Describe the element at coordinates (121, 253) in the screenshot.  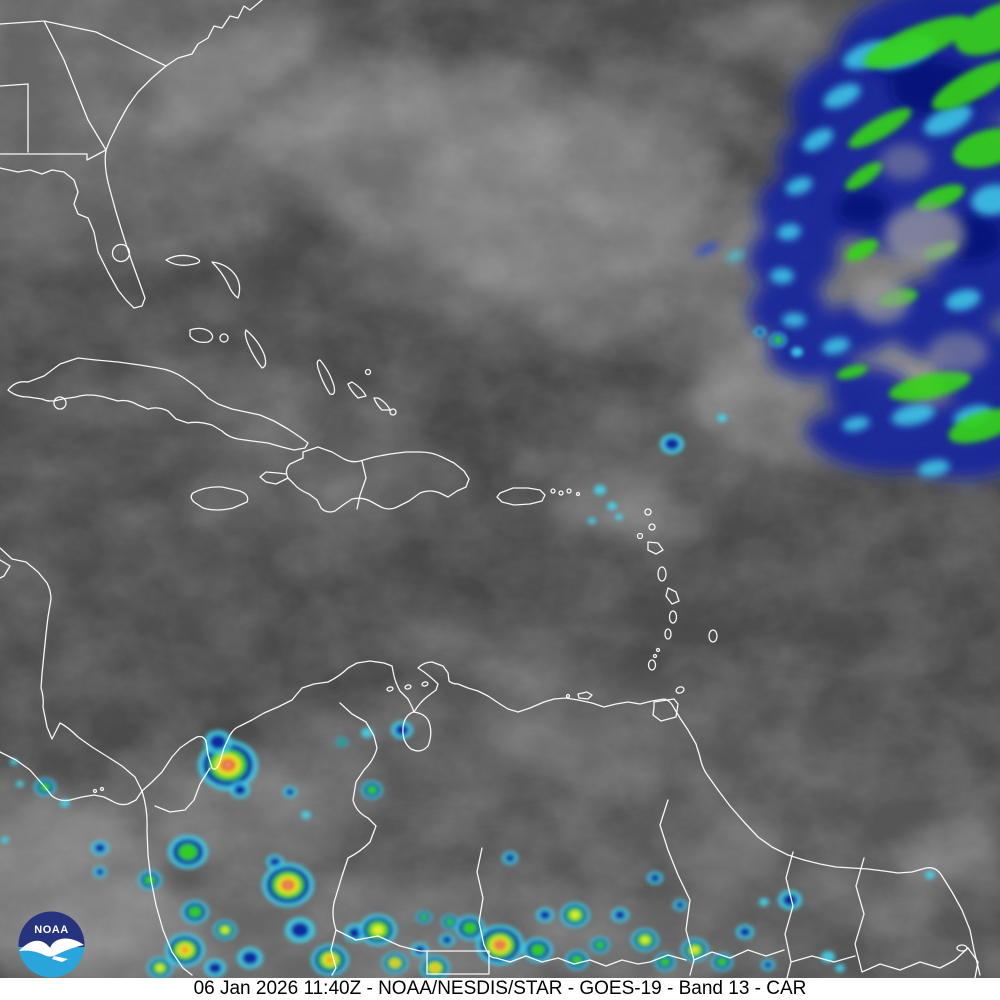
I see `lake-okeechobee` at that location.